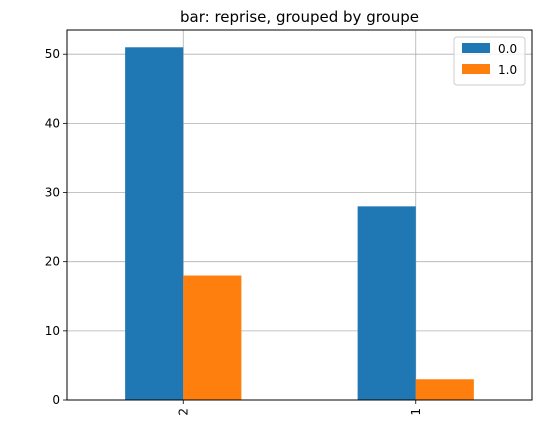 The image size is (546, 428). I want to click on legend-label-series-1: 1.0, so click(507, 70).